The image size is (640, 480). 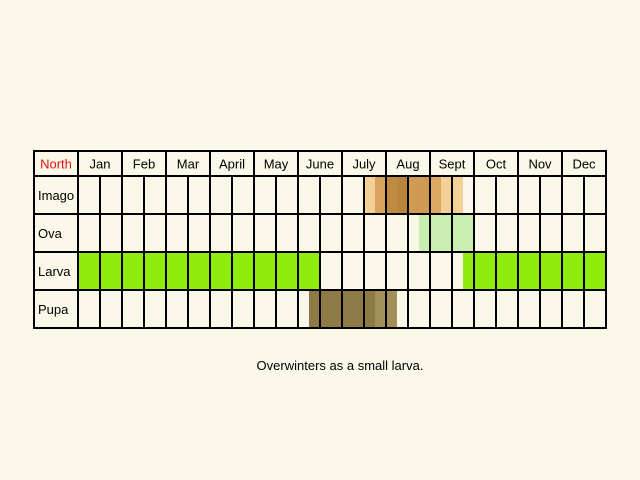 I want to click on region-label: North, so click(x=56, y=164).